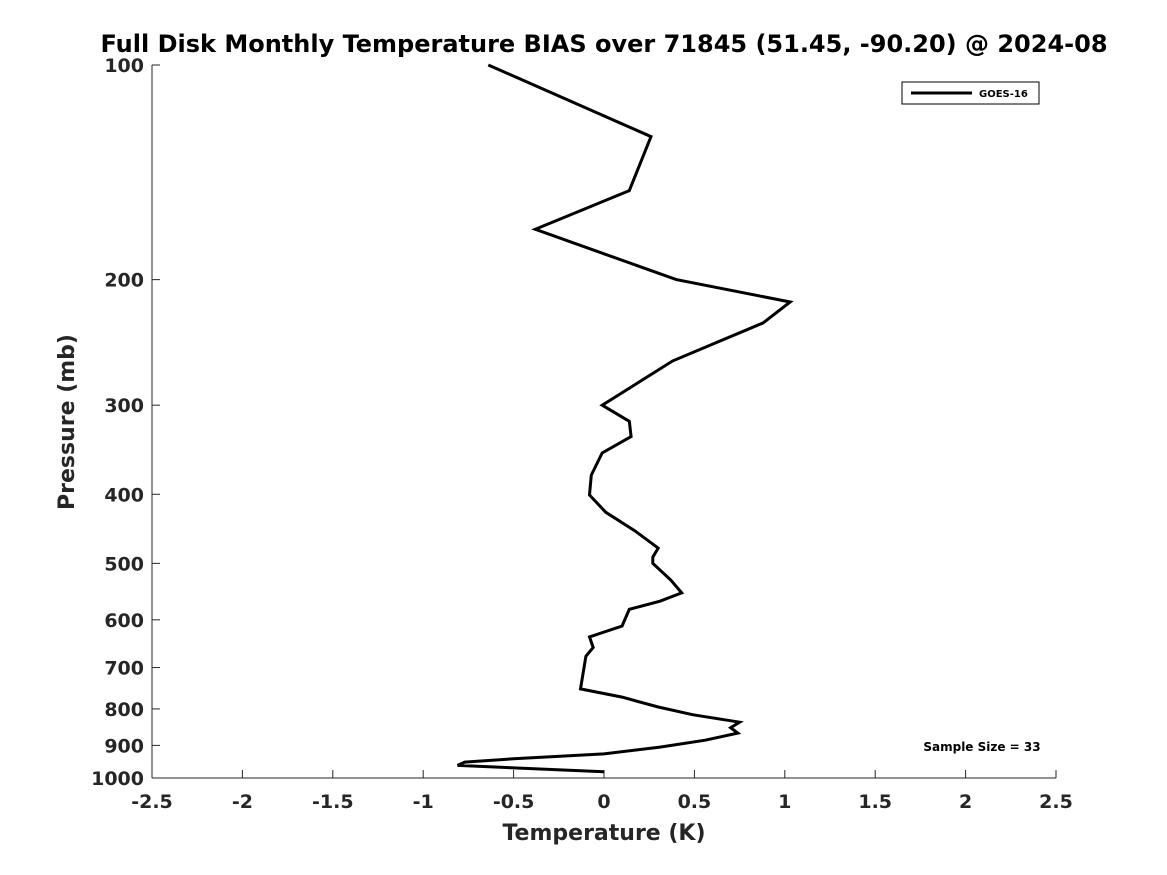 The image size is (1167, 875). I want to click on x-tick-label: -1.5, so click(333, 802).